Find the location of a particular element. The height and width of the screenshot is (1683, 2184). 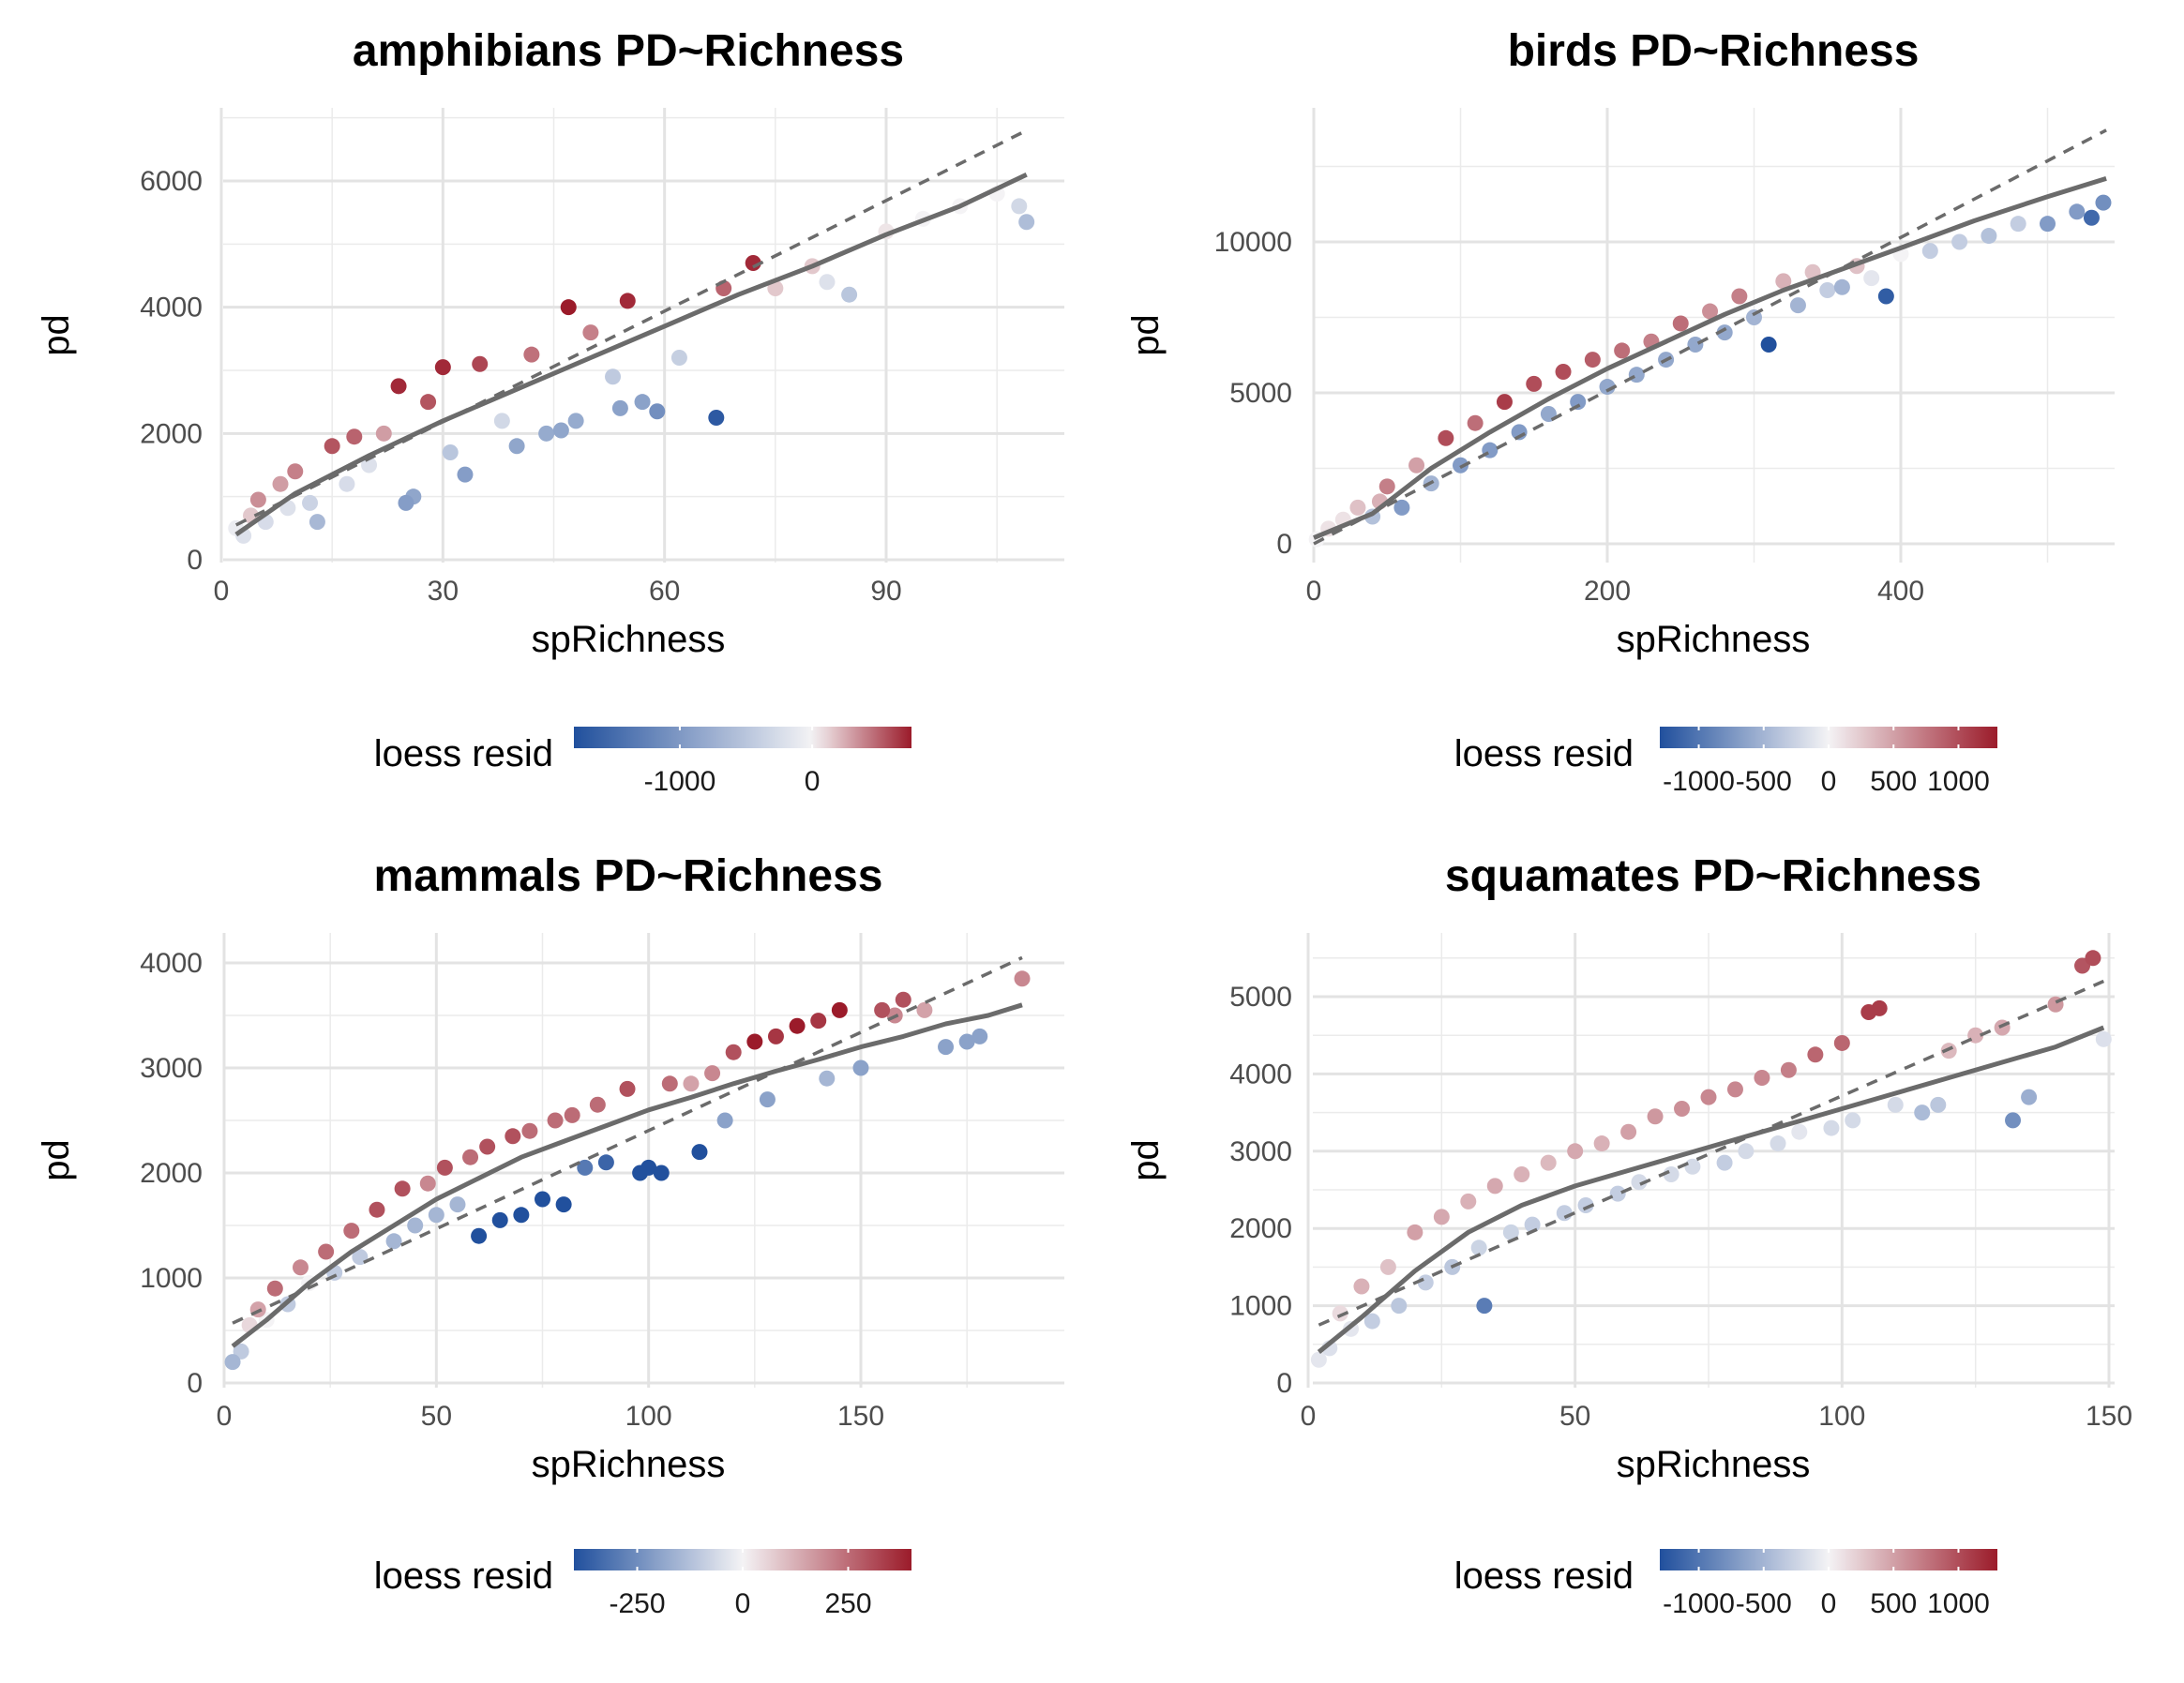

x-tick-label: 200 is located at coordinates (1607, 591).